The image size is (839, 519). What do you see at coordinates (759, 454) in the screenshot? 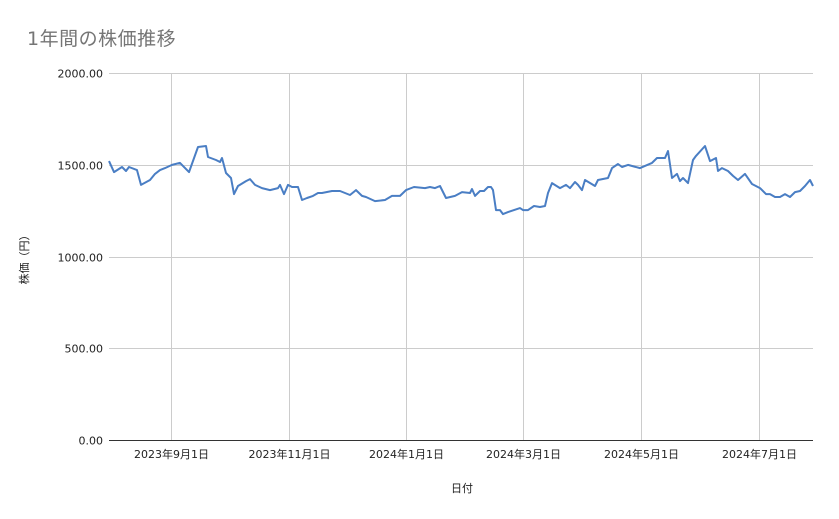
I see `x-tick-label: 2024年7月1日` at bounding box center [759, 454].